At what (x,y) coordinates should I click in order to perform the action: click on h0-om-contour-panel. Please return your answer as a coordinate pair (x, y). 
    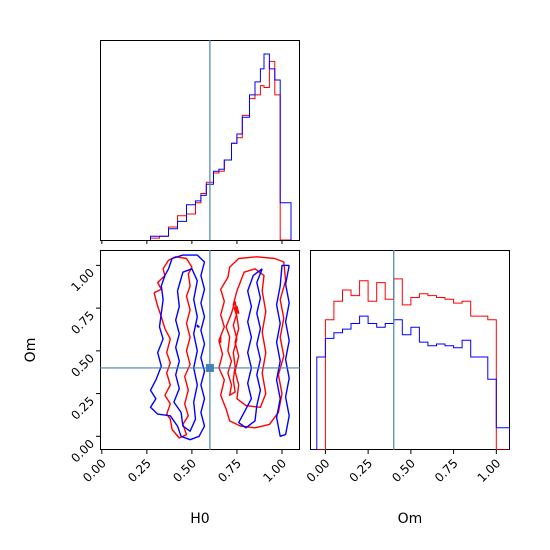
    Looking at the image, I should click on (200, 350).